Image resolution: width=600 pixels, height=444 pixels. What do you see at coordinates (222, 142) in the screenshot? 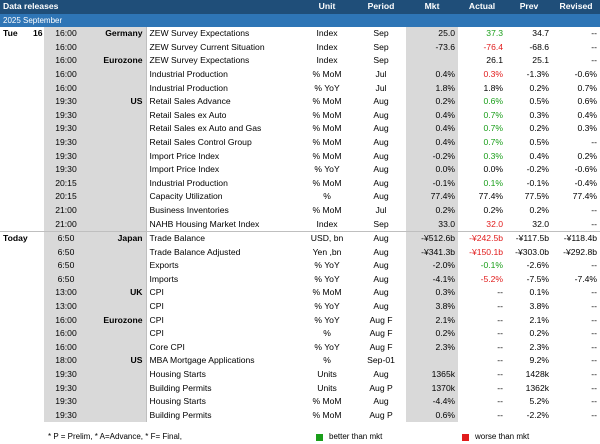
I see `indicator-cell: Retail Sales Control Group` at bounding box center [222, 142].